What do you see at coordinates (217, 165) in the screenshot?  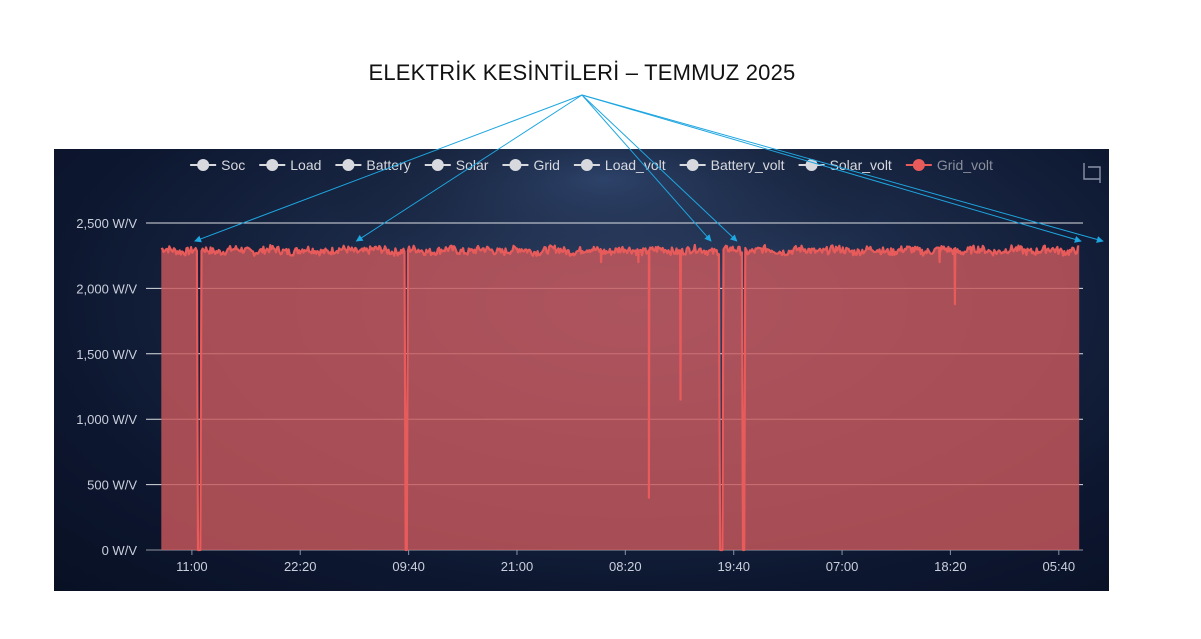 I see `legend-item-soc: Soc` at bounding box center [217, 165].